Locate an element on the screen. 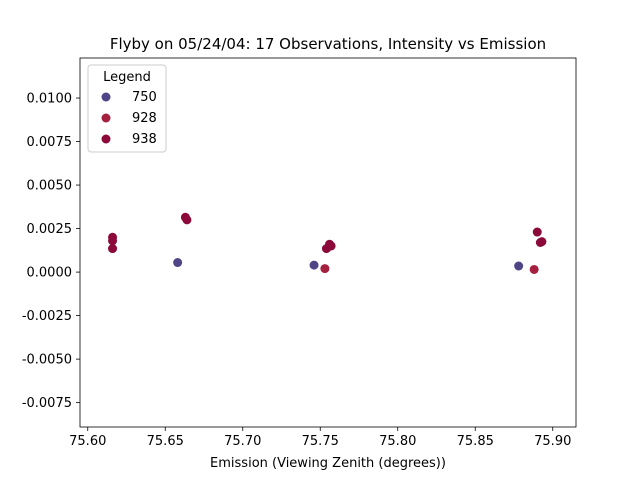 The height and width of the screenshot is (484, 640). y-tick-label: 0.0000 is located at coordinates (50, 273).